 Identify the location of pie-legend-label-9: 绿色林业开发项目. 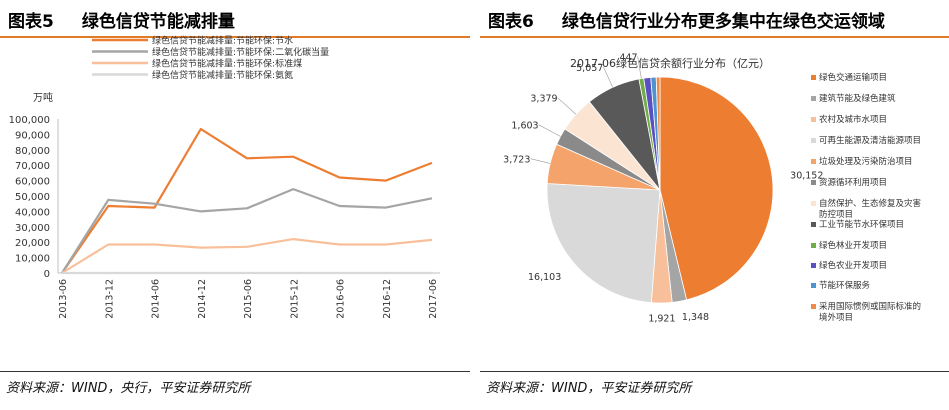
(853, 245).